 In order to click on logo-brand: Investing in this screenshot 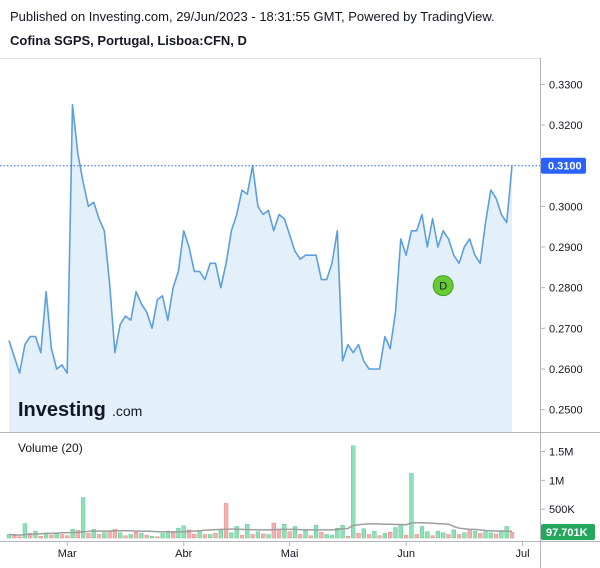, I will do `click(62, 410)`.